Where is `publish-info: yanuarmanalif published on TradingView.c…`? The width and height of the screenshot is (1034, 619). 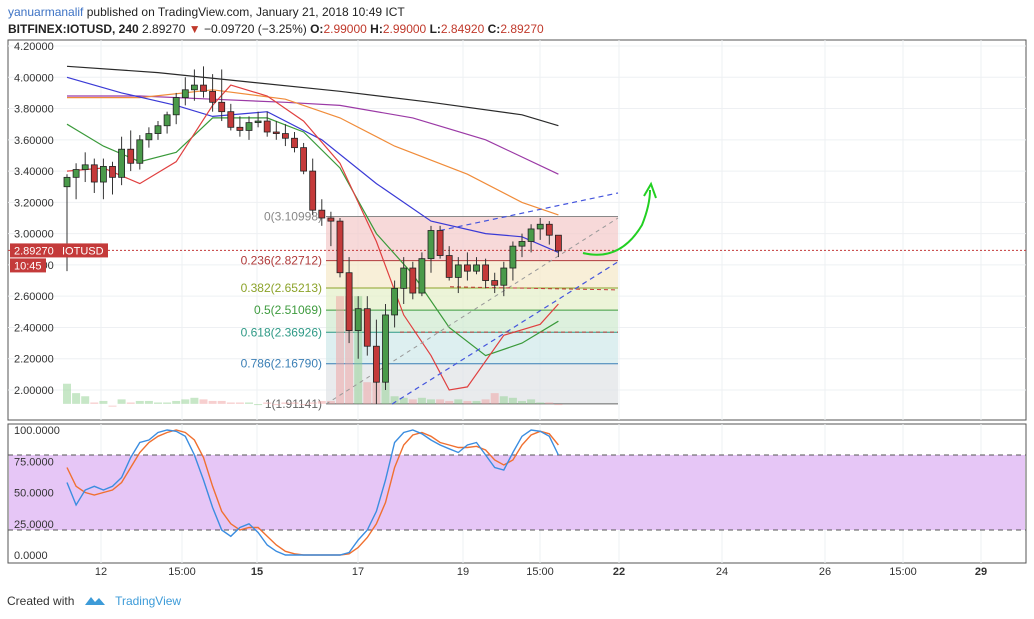 publish-info: yanuarmanalif published on TradingView.c… is located at coordinates (206, 12).